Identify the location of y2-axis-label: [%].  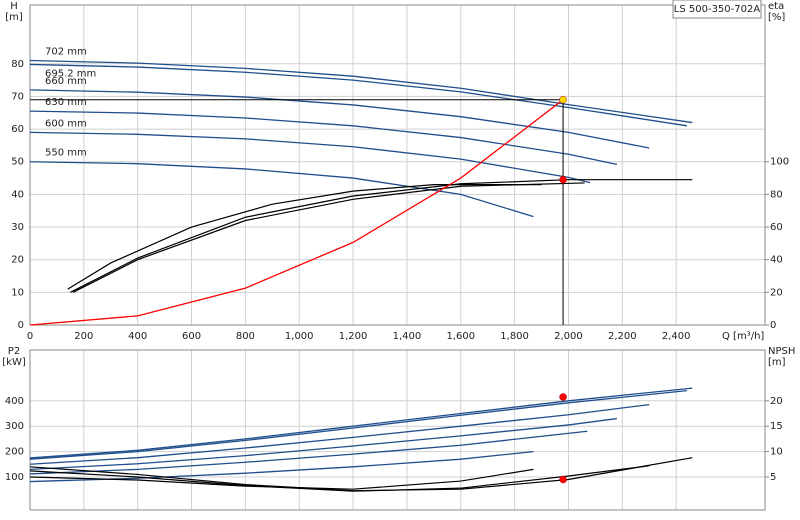
(776, 17).